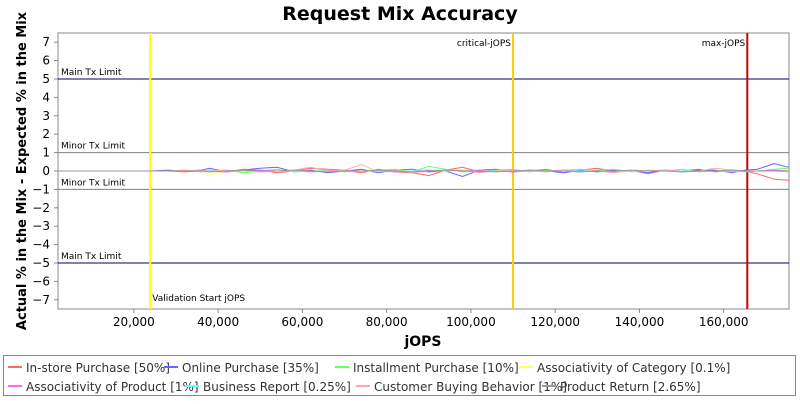 The image size is (800, 404). I want to click on legend-item: In-store Purchase [50%], so click(89, 368).